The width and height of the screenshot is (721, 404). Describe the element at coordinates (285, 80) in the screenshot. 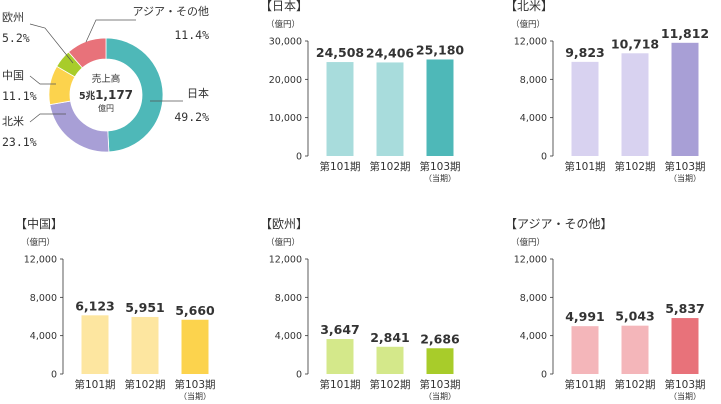

I see `y-tick-label-2: 20,000` at that location.